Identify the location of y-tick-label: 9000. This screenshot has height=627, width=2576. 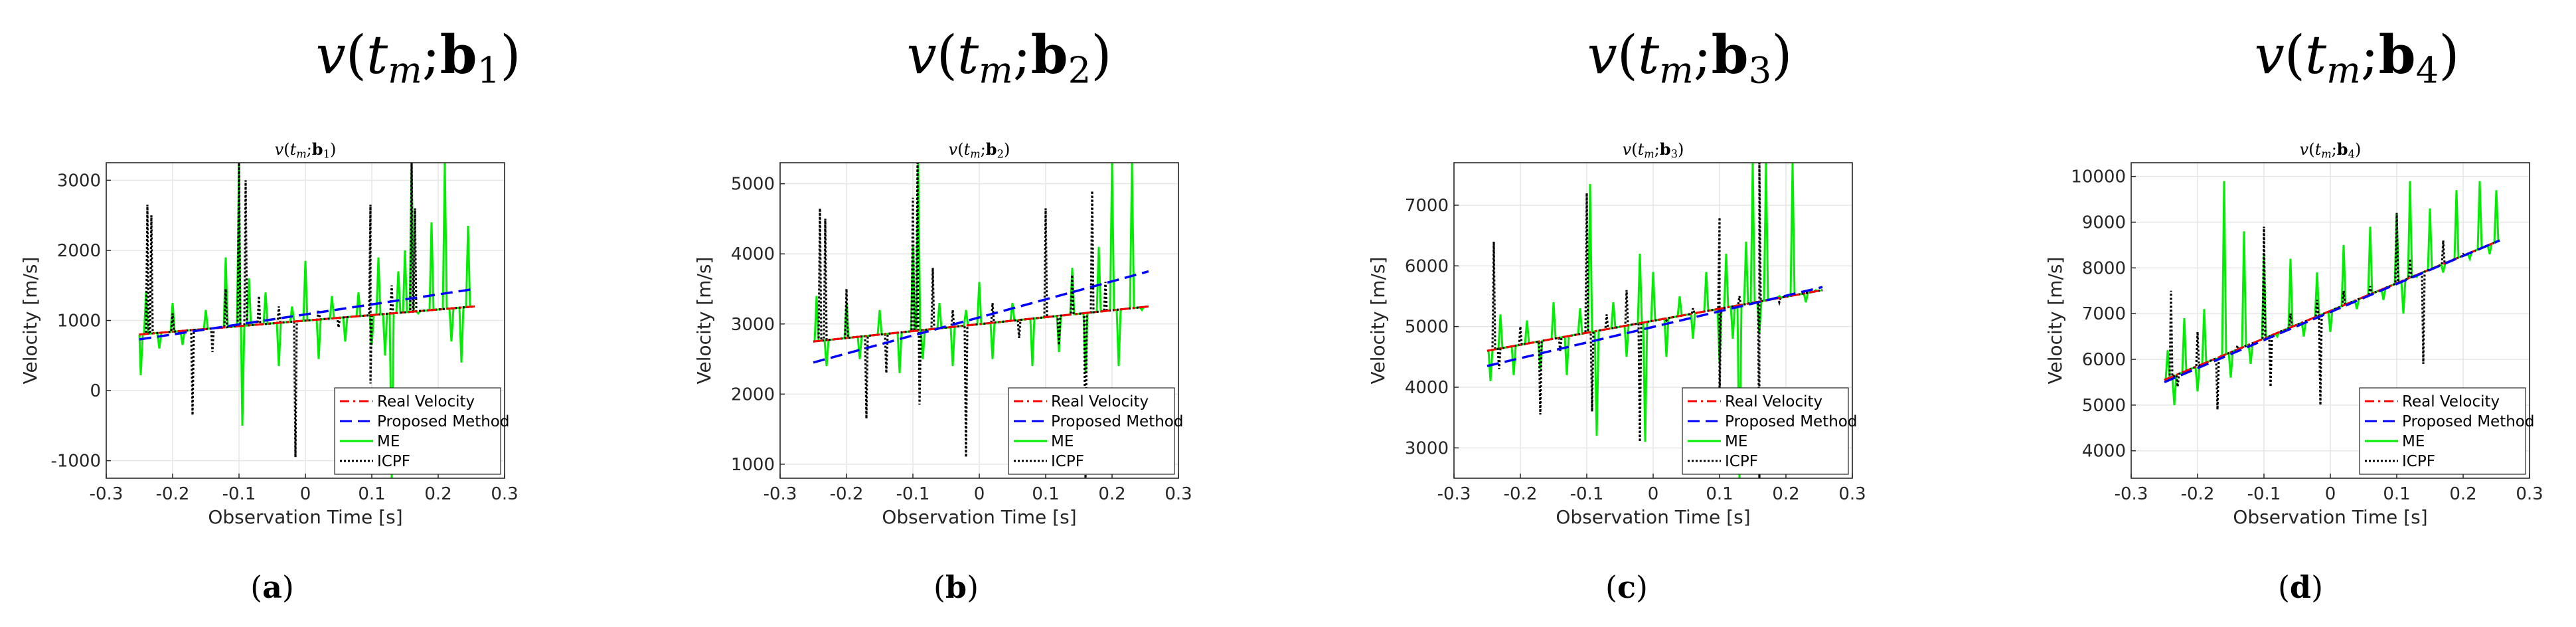
(2104, 222).